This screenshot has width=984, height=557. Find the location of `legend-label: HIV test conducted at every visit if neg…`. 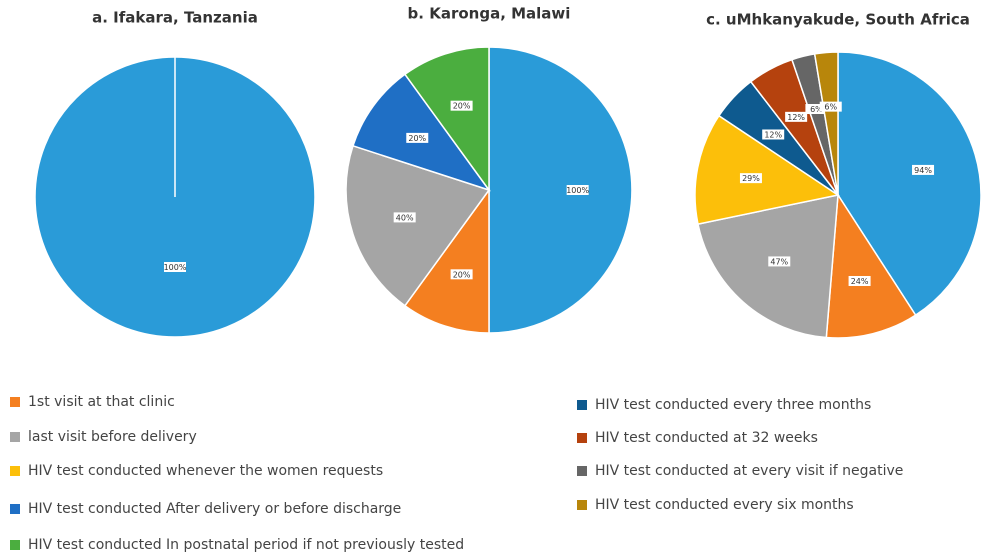

legend-label: HIV test conducted at every visit if neg… is located at coordinates (749, 471).